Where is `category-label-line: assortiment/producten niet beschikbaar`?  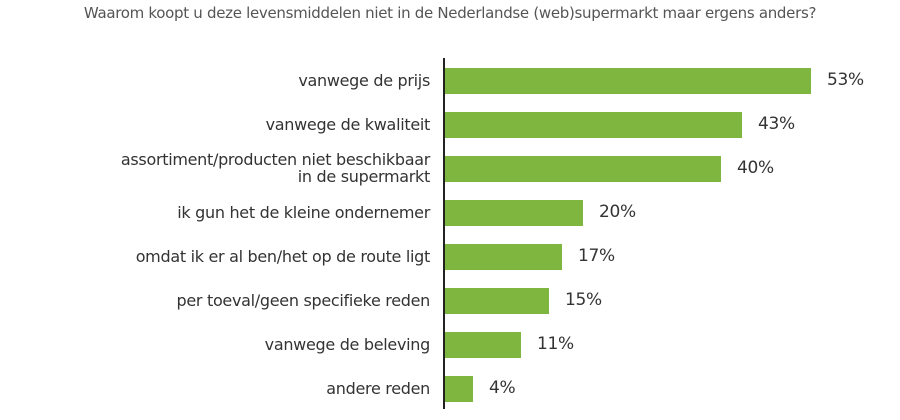
category-label-line: assortiment/producten niet beschikbaar is located at coordinates (275, 159).